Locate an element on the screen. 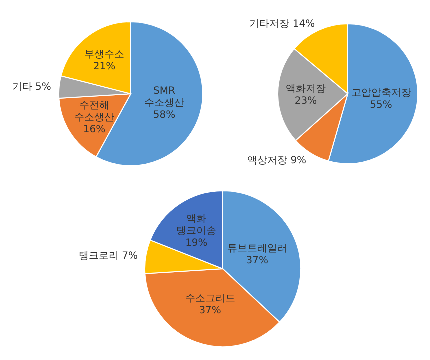  slice-label: 수소그리드 is located at coordinates (210, 299).